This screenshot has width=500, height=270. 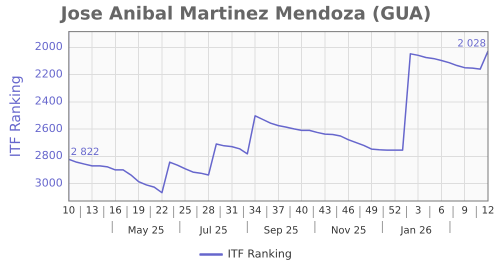 What do you see at coordinates (92, 211) in the screenshot?
I see `x-tick-label: 13` at bounding box center [92, 211].